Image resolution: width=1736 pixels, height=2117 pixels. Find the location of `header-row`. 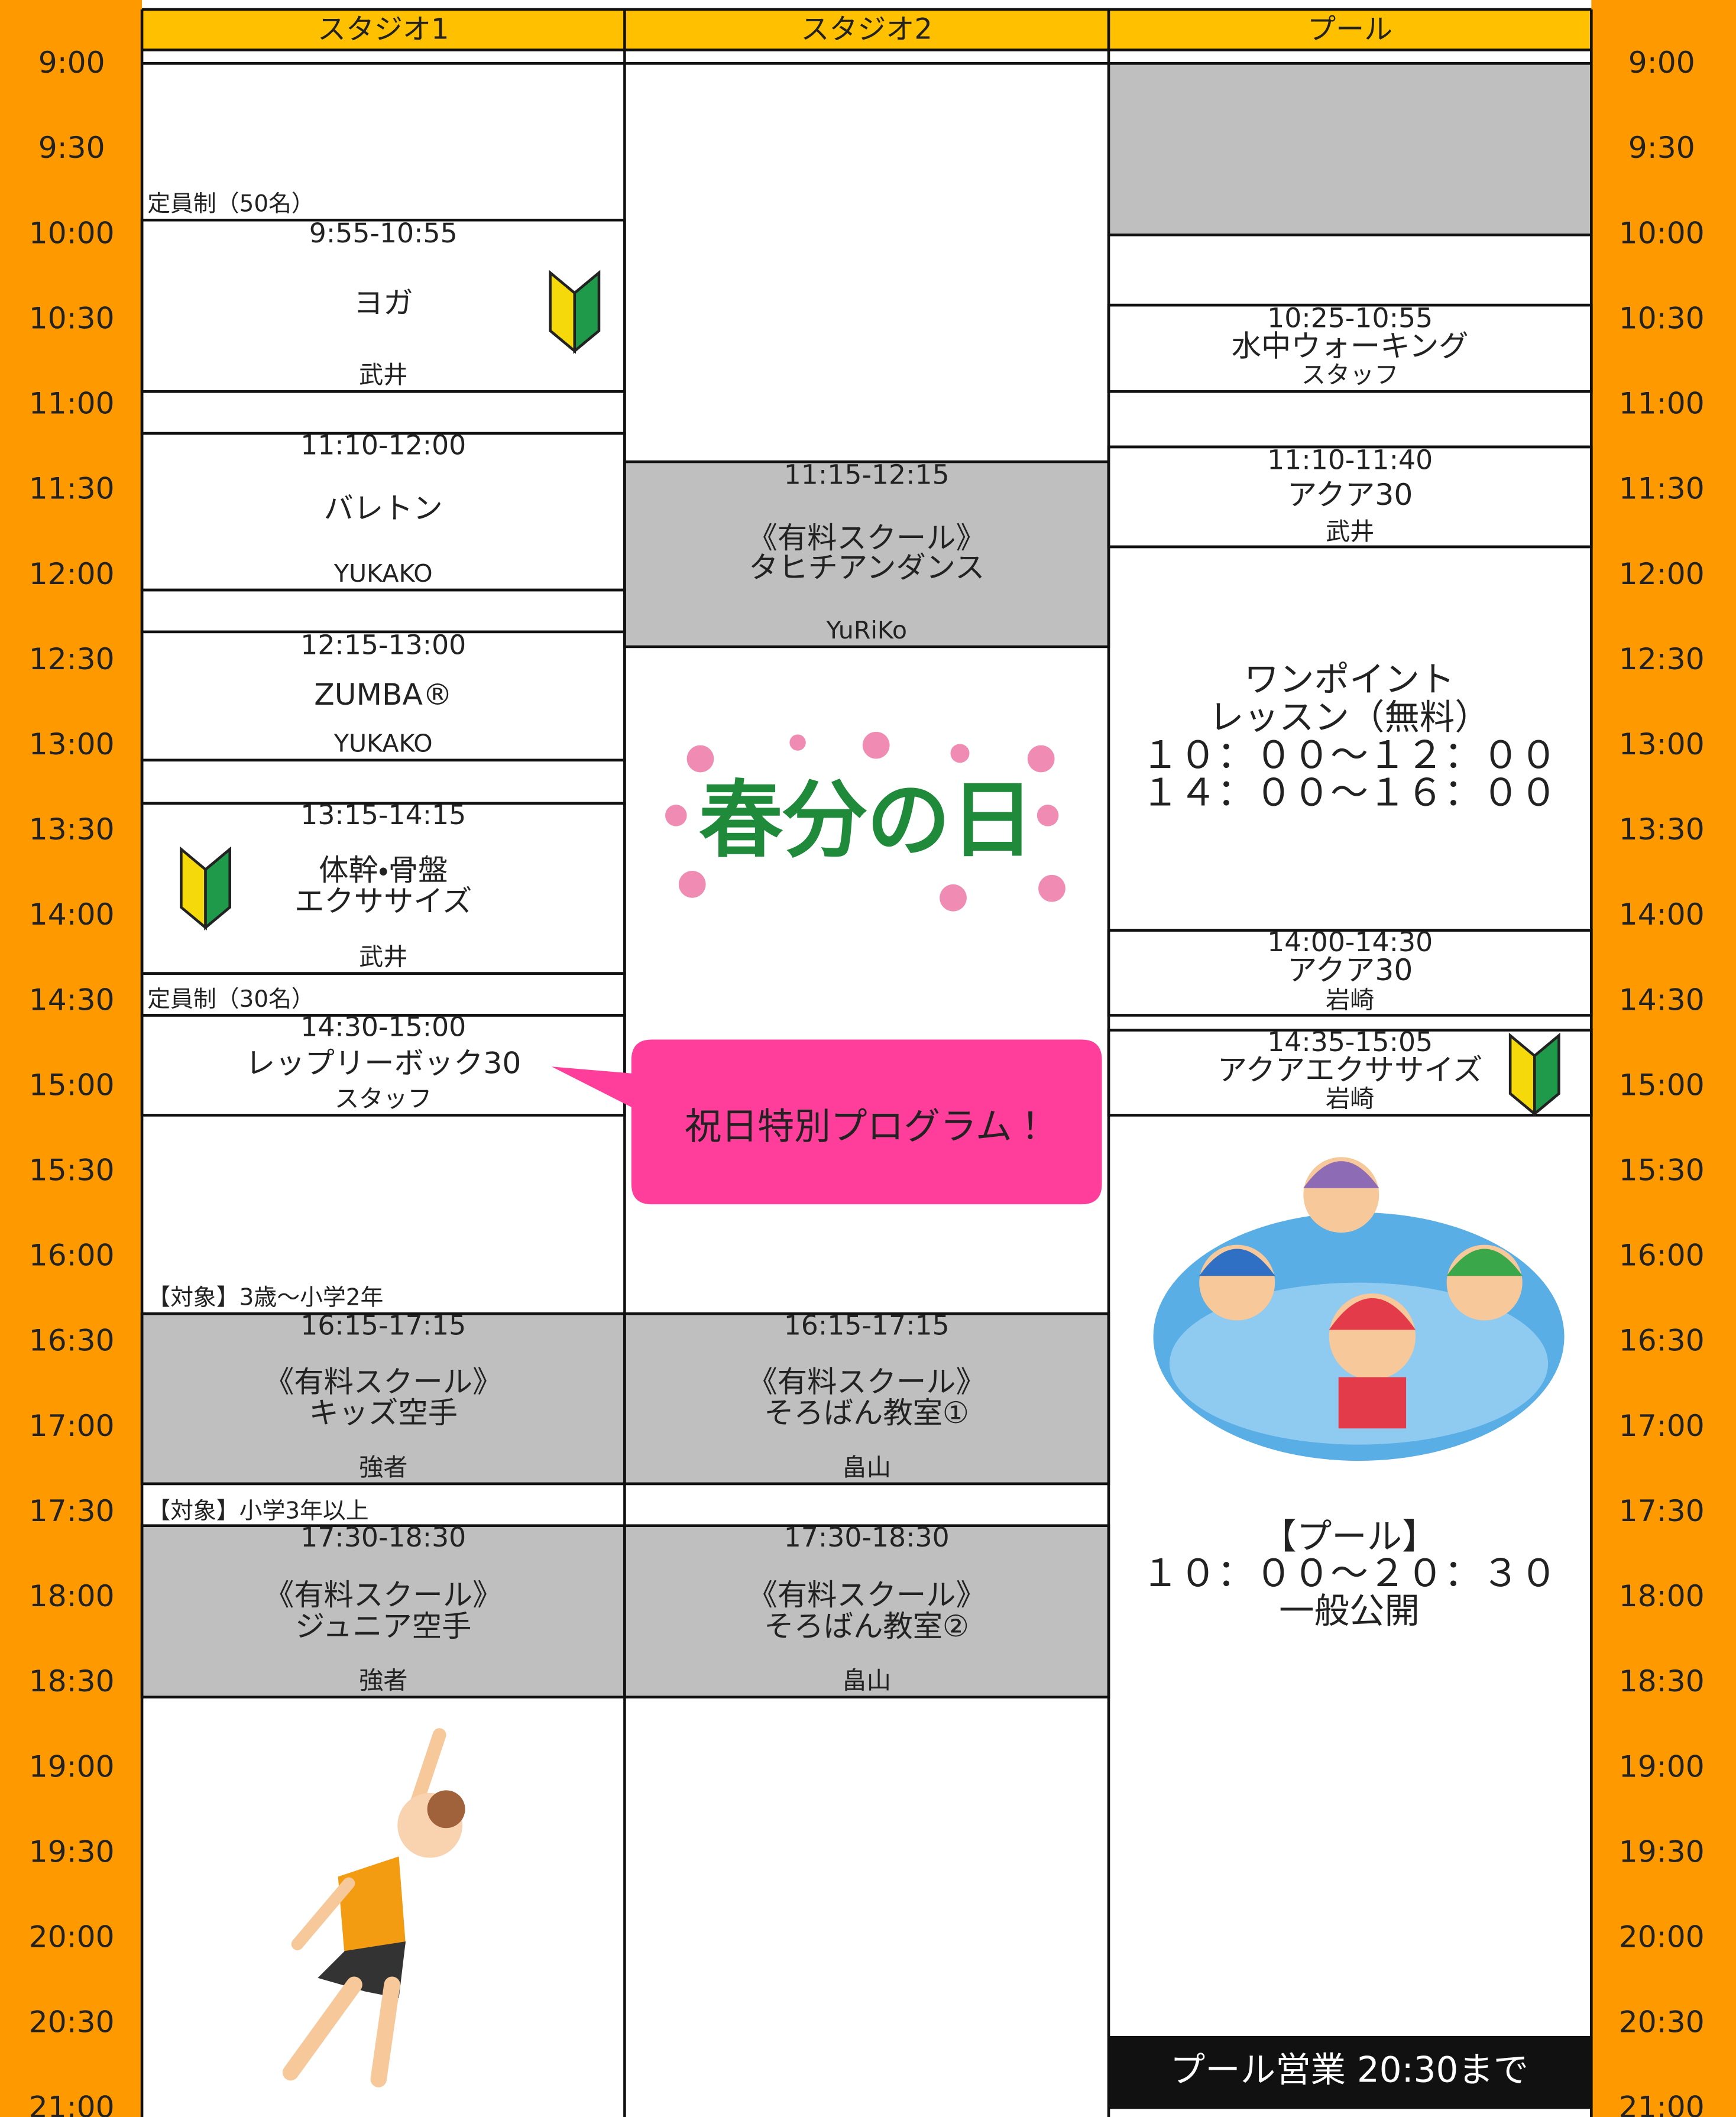

header-row is located at coordinates (867, 29).